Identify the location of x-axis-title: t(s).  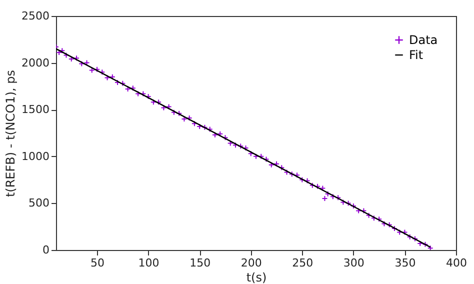
(256, 277).